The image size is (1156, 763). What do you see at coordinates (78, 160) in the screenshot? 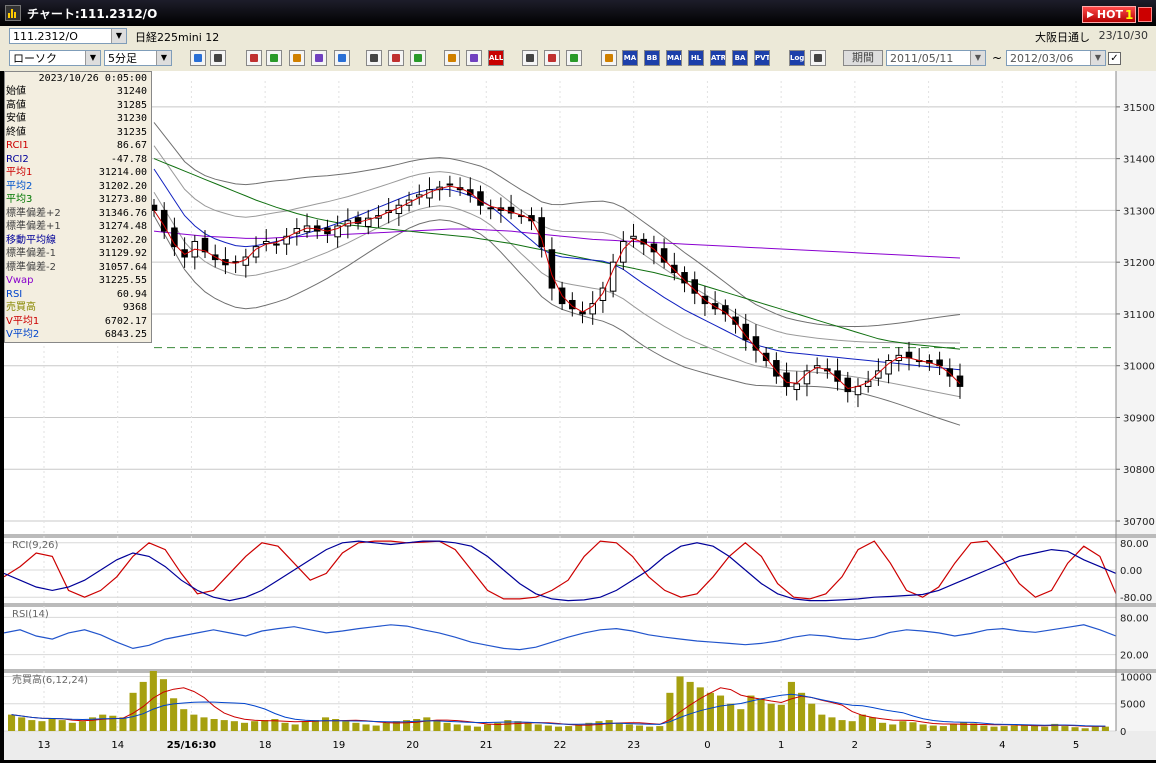
I see `info-row: RCI2 -47.78` at bounding box center [78, 160].